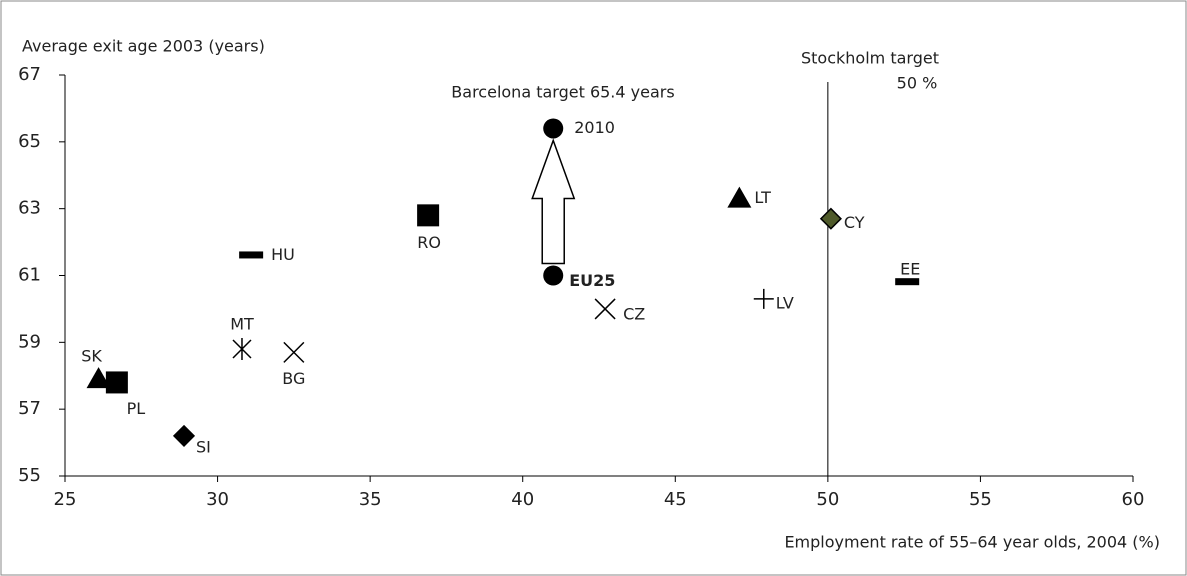 The image size is (1187, 576). What do you see at coordinates (242, 324) in the screenshot?
I see `point-label: MT` at bounding box center [242, 324].